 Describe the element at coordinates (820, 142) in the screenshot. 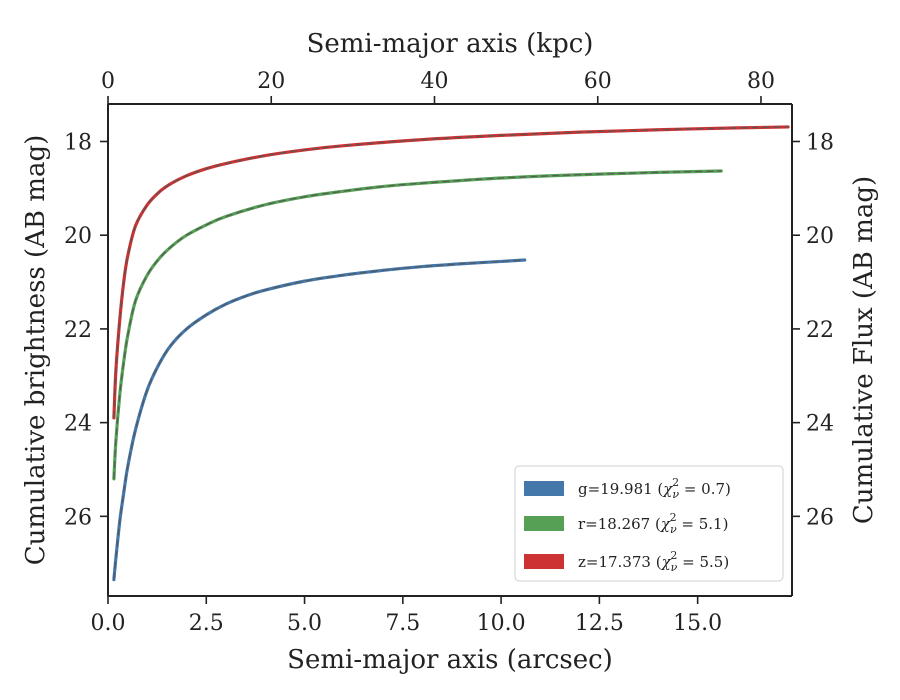

I see `y2-tick-label: 18` at that location.